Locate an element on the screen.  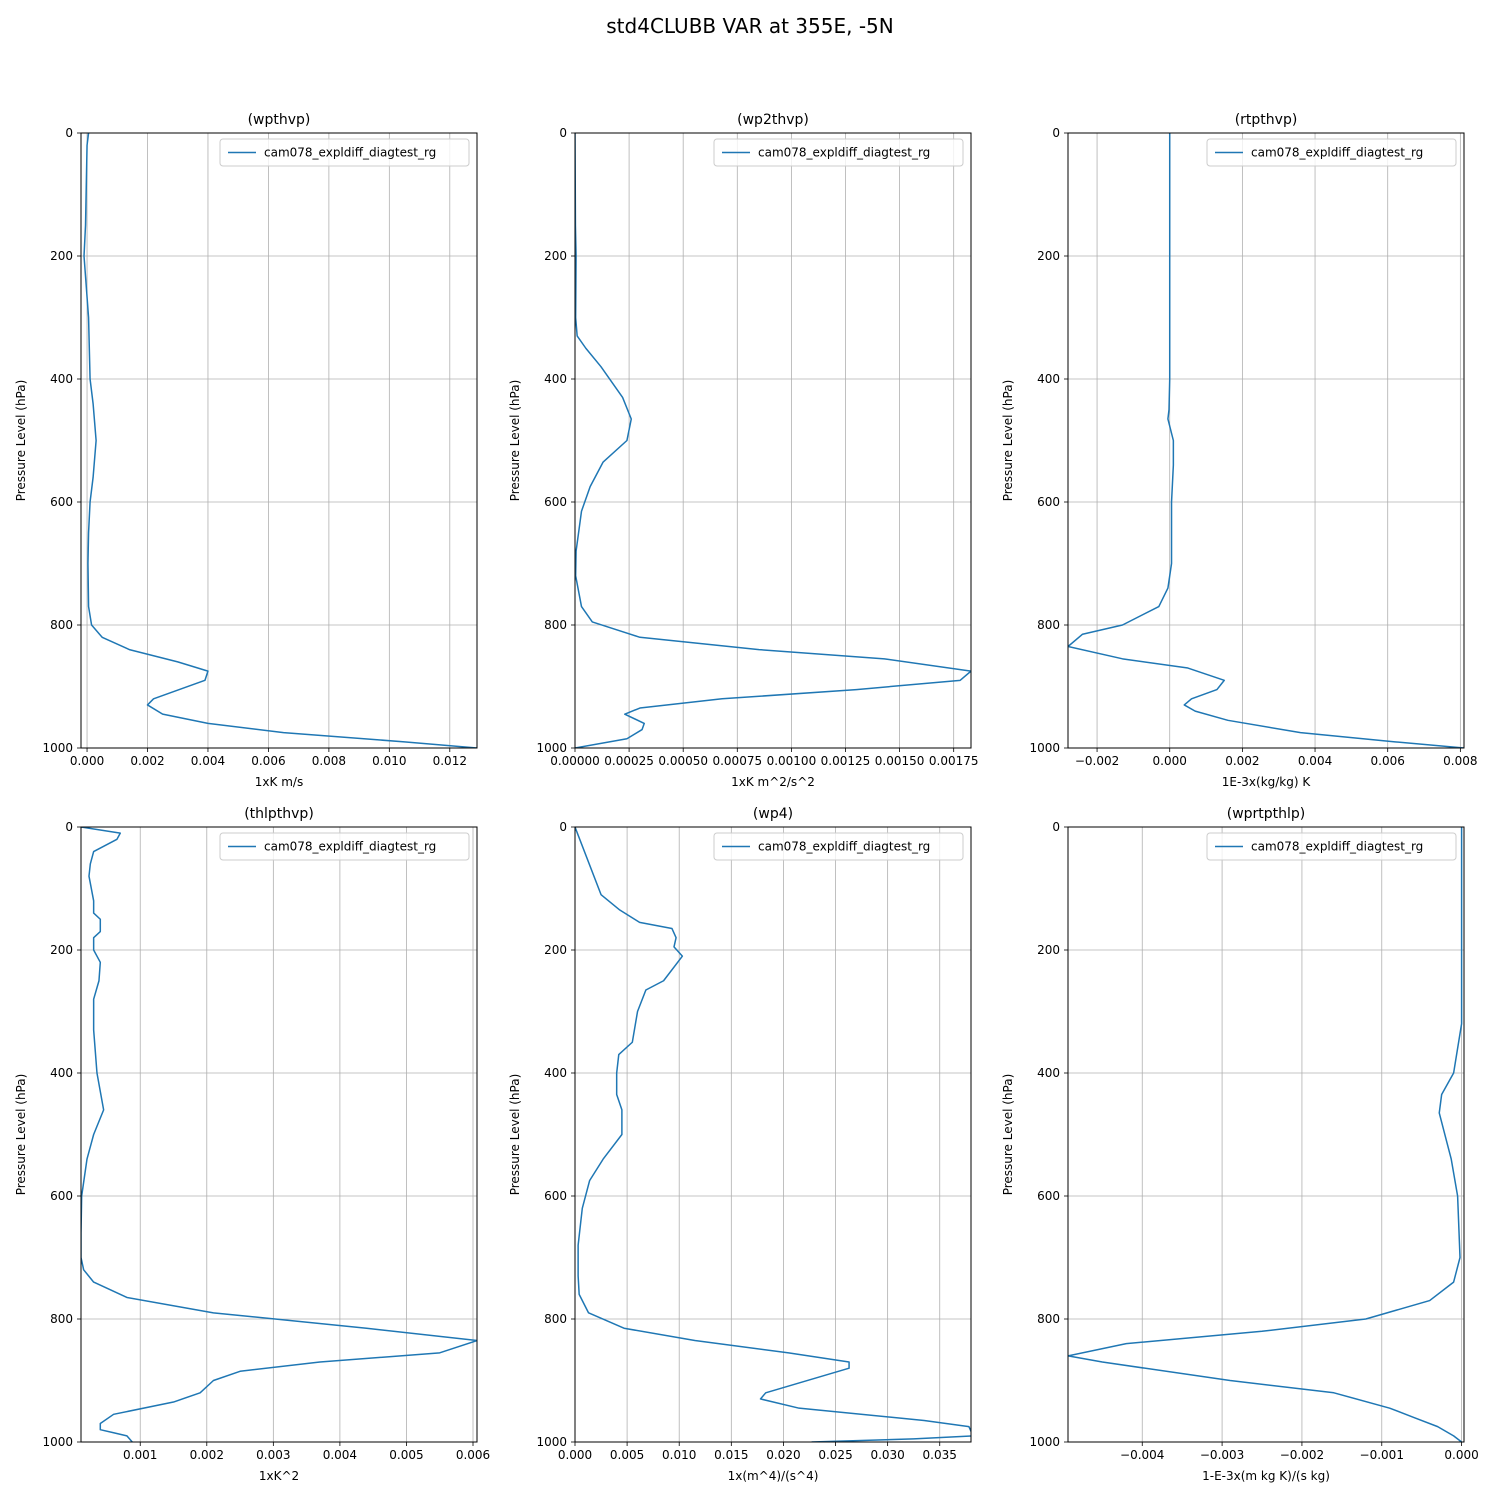
x-axis-label: 1xK m/s is located at coordinates (279, 782).